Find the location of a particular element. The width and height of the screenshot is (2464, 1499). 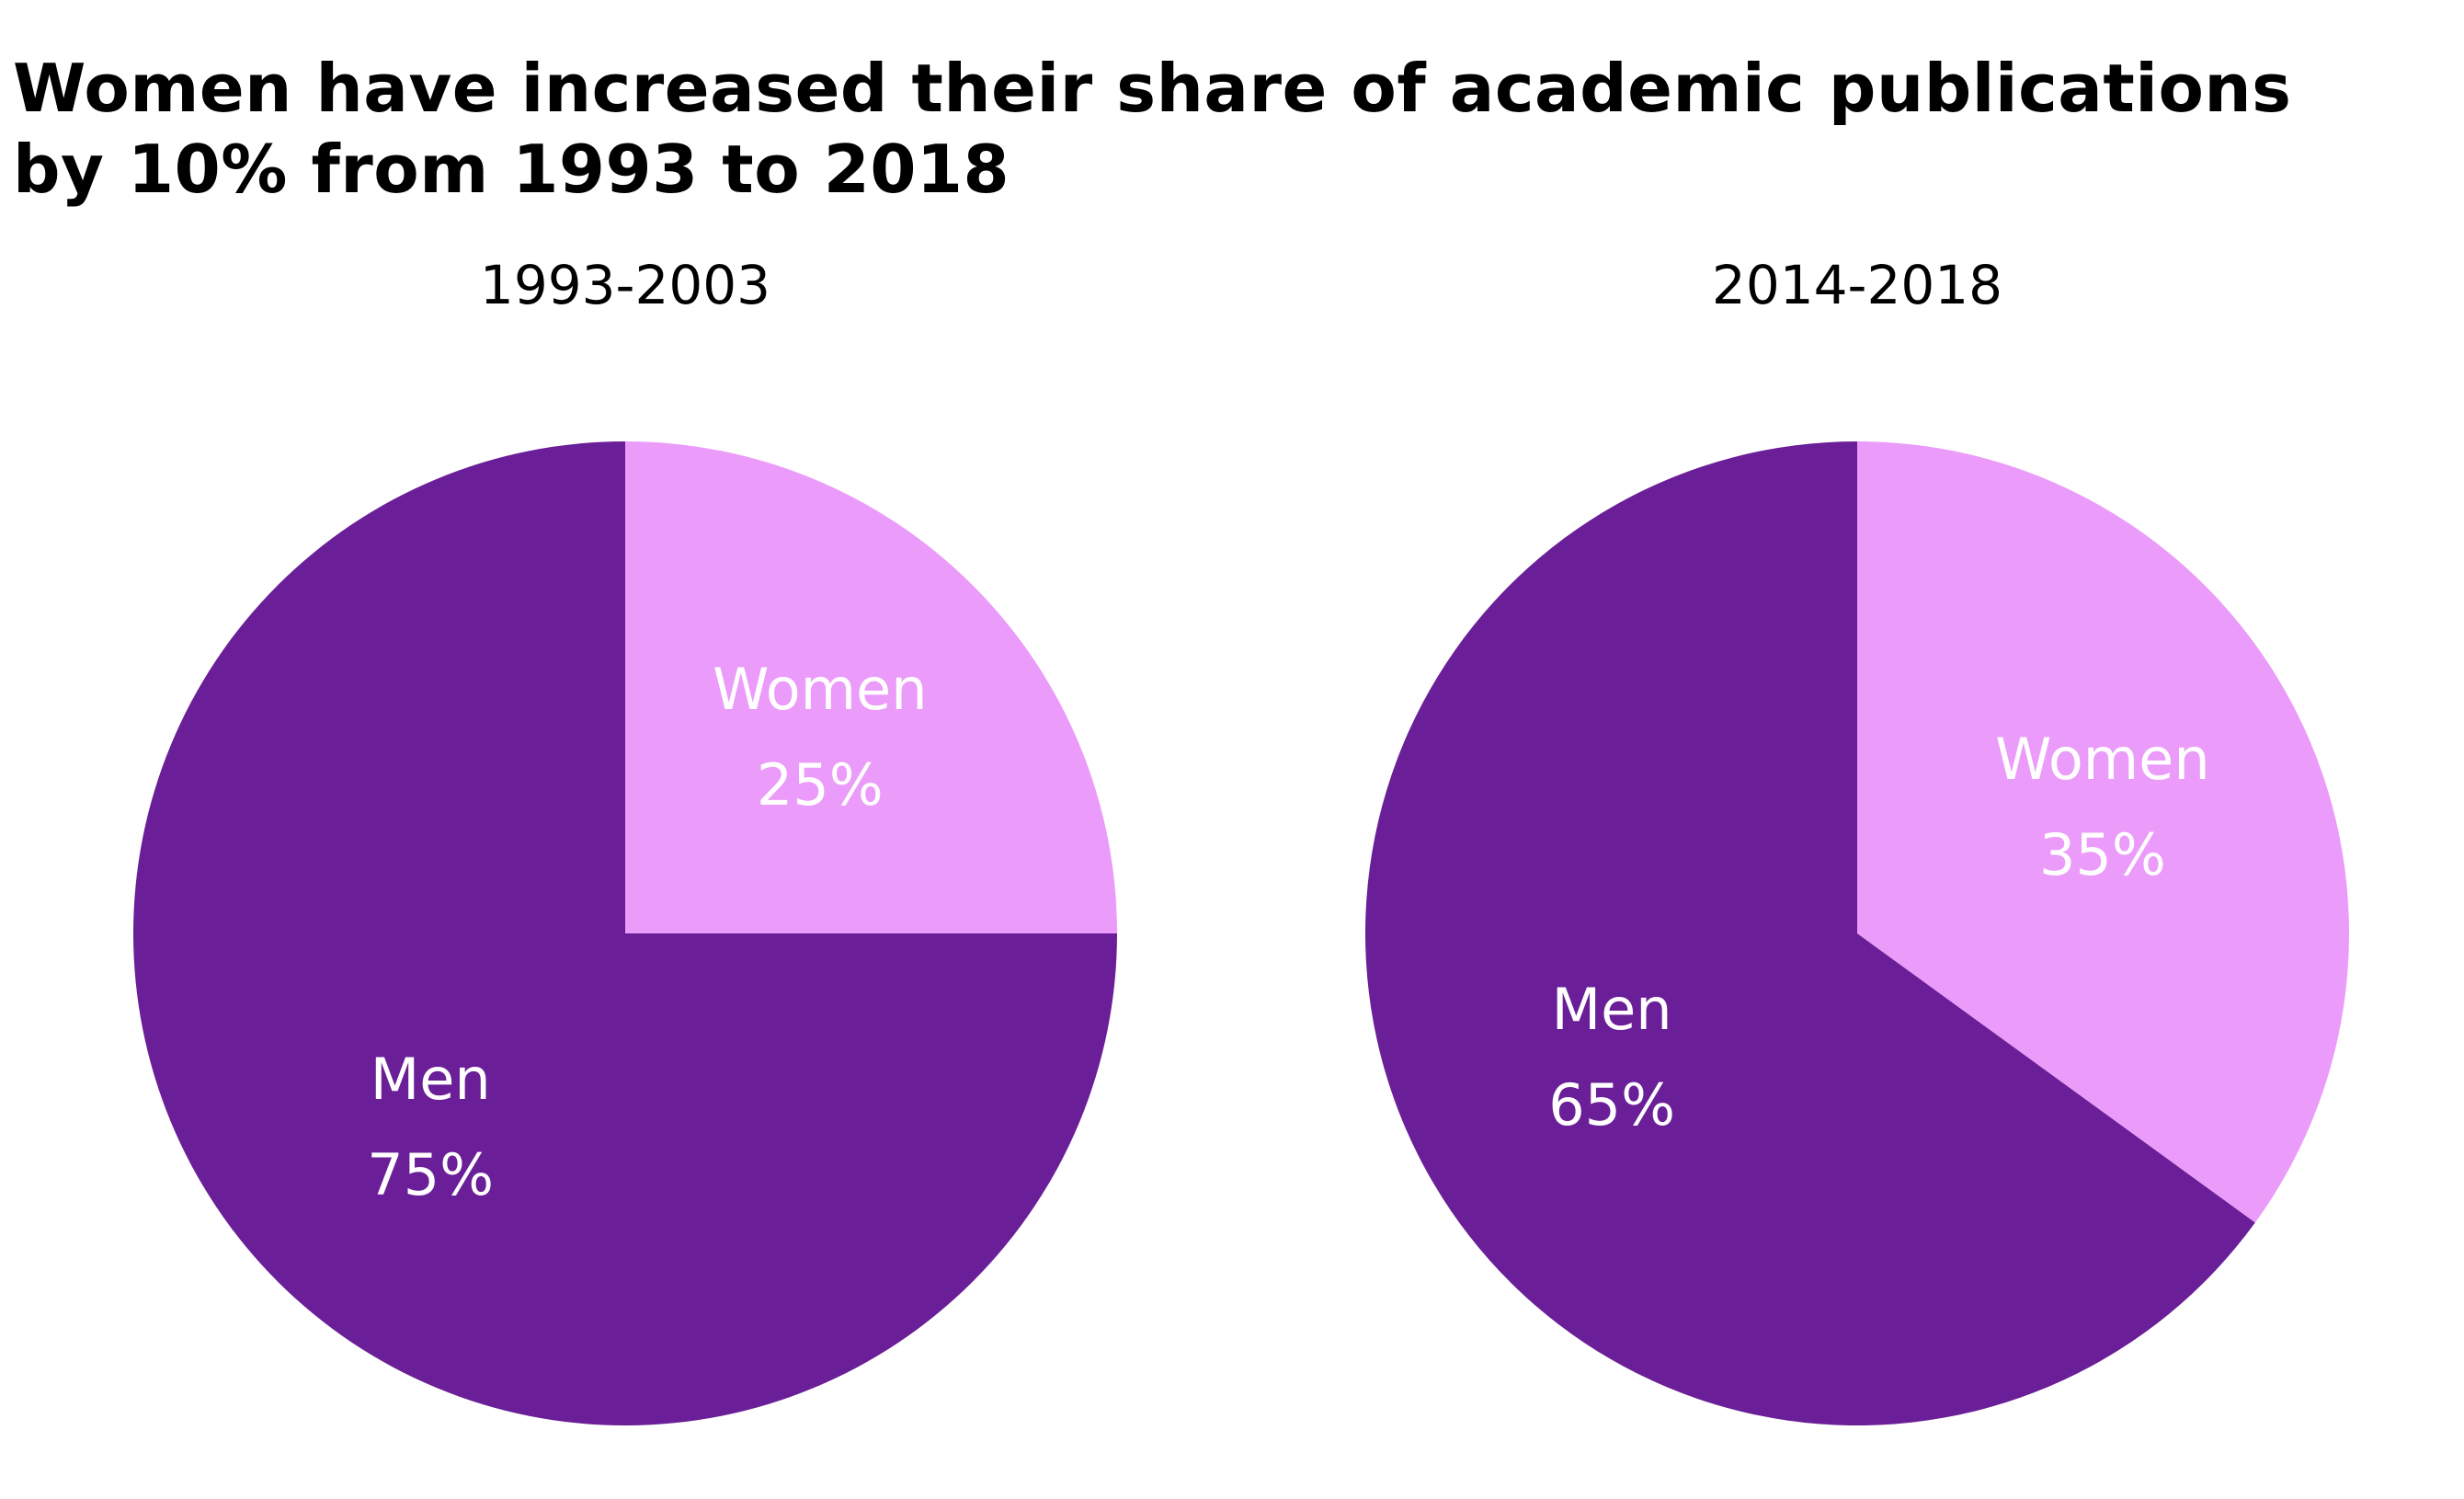

chart-subtitle: 1993-2003 is located at coordinates (625, 285).